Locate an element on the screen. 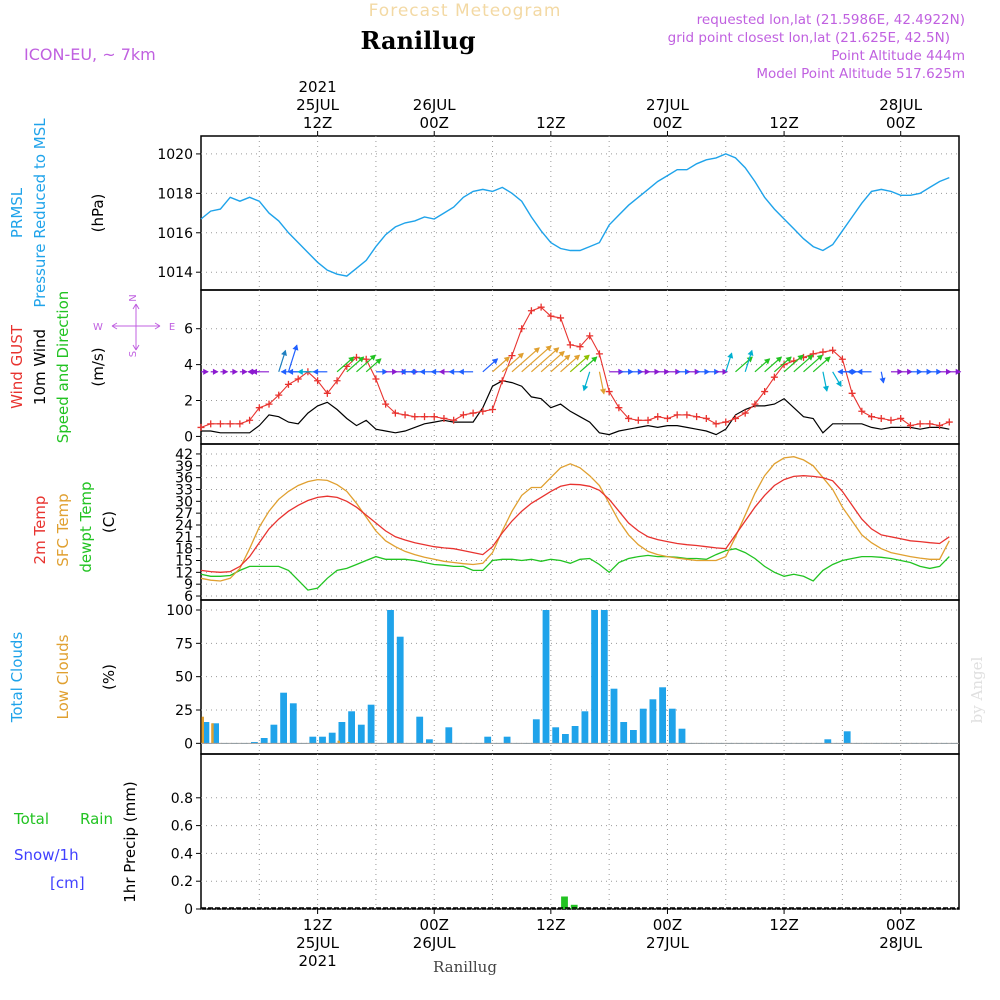  wind-ytick-label: 0 is located at coordinates (188, 437).